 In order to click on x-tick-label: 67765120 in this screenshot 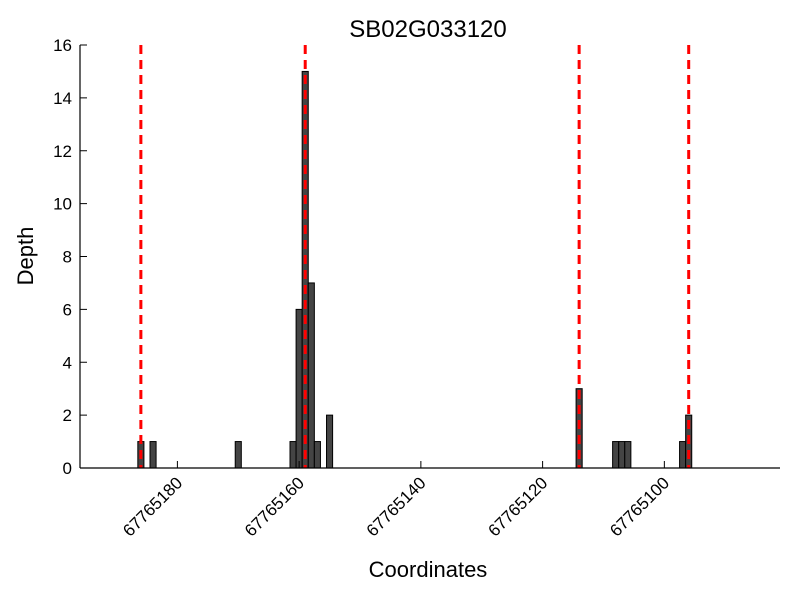, I will do `click(518, 506)`.